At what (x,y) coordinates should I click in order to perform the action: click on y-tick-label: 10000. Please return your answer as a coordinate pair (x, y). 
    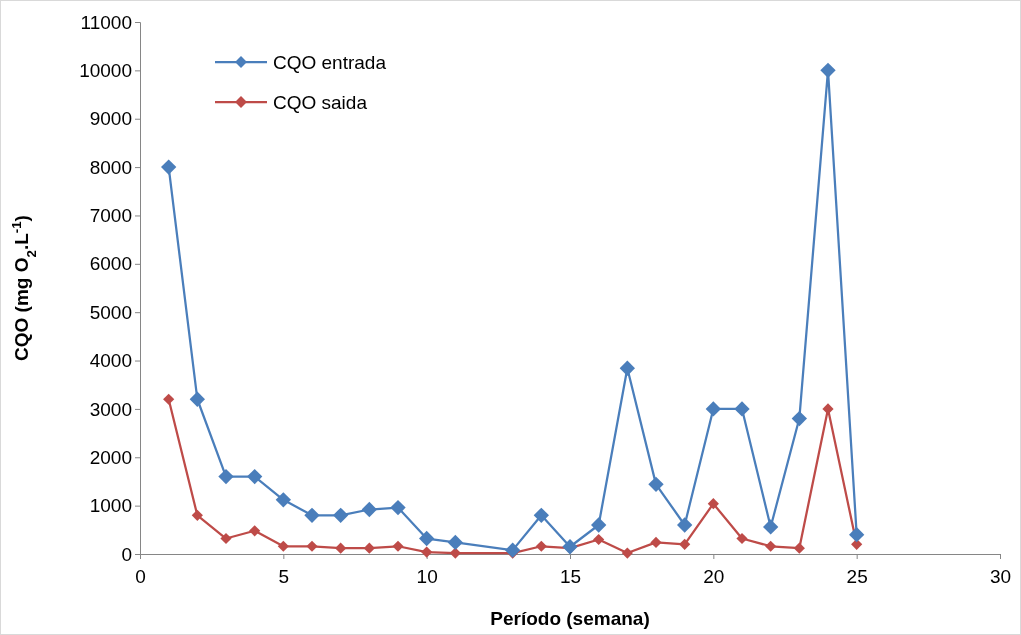
    Looking at the image, I should click on (105, 70).